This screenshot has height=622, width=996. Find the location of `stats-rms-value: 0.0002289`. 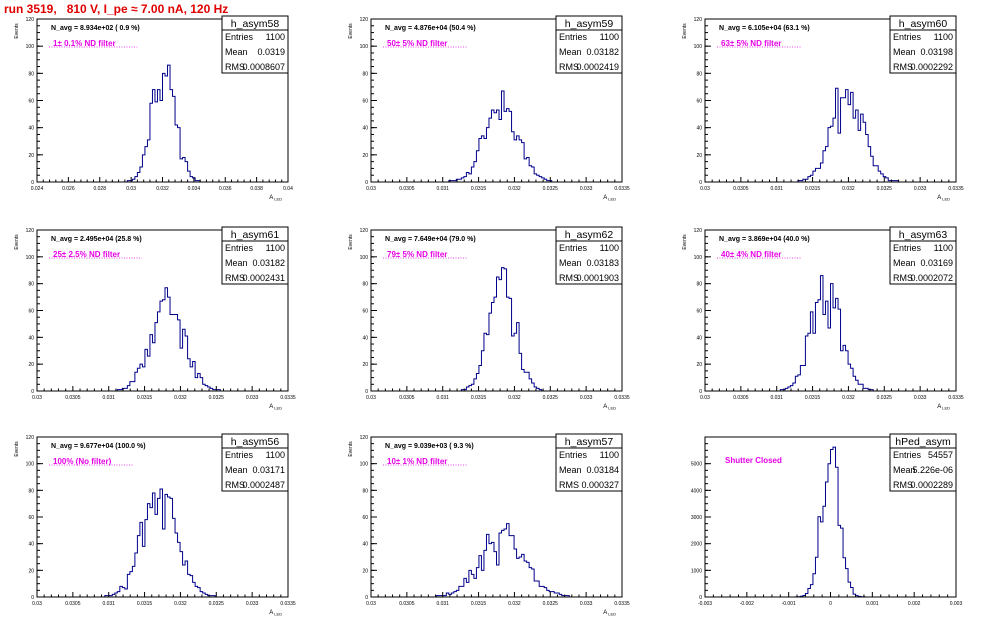

stats-rms-value: 0.0002289 is located at coordinates (931, 485).